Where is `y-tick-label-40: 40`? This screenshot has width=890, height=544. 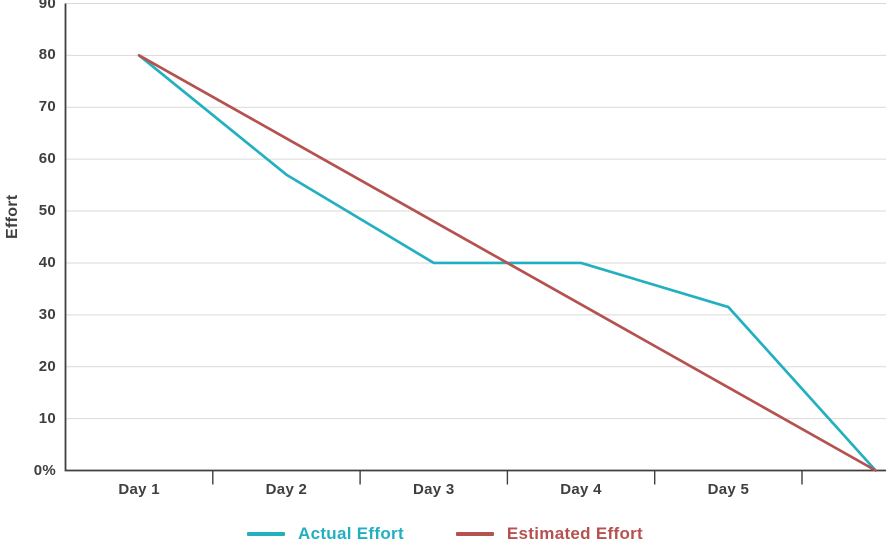 y-tick-label-40: 40 is located at coordinates (47, 262).